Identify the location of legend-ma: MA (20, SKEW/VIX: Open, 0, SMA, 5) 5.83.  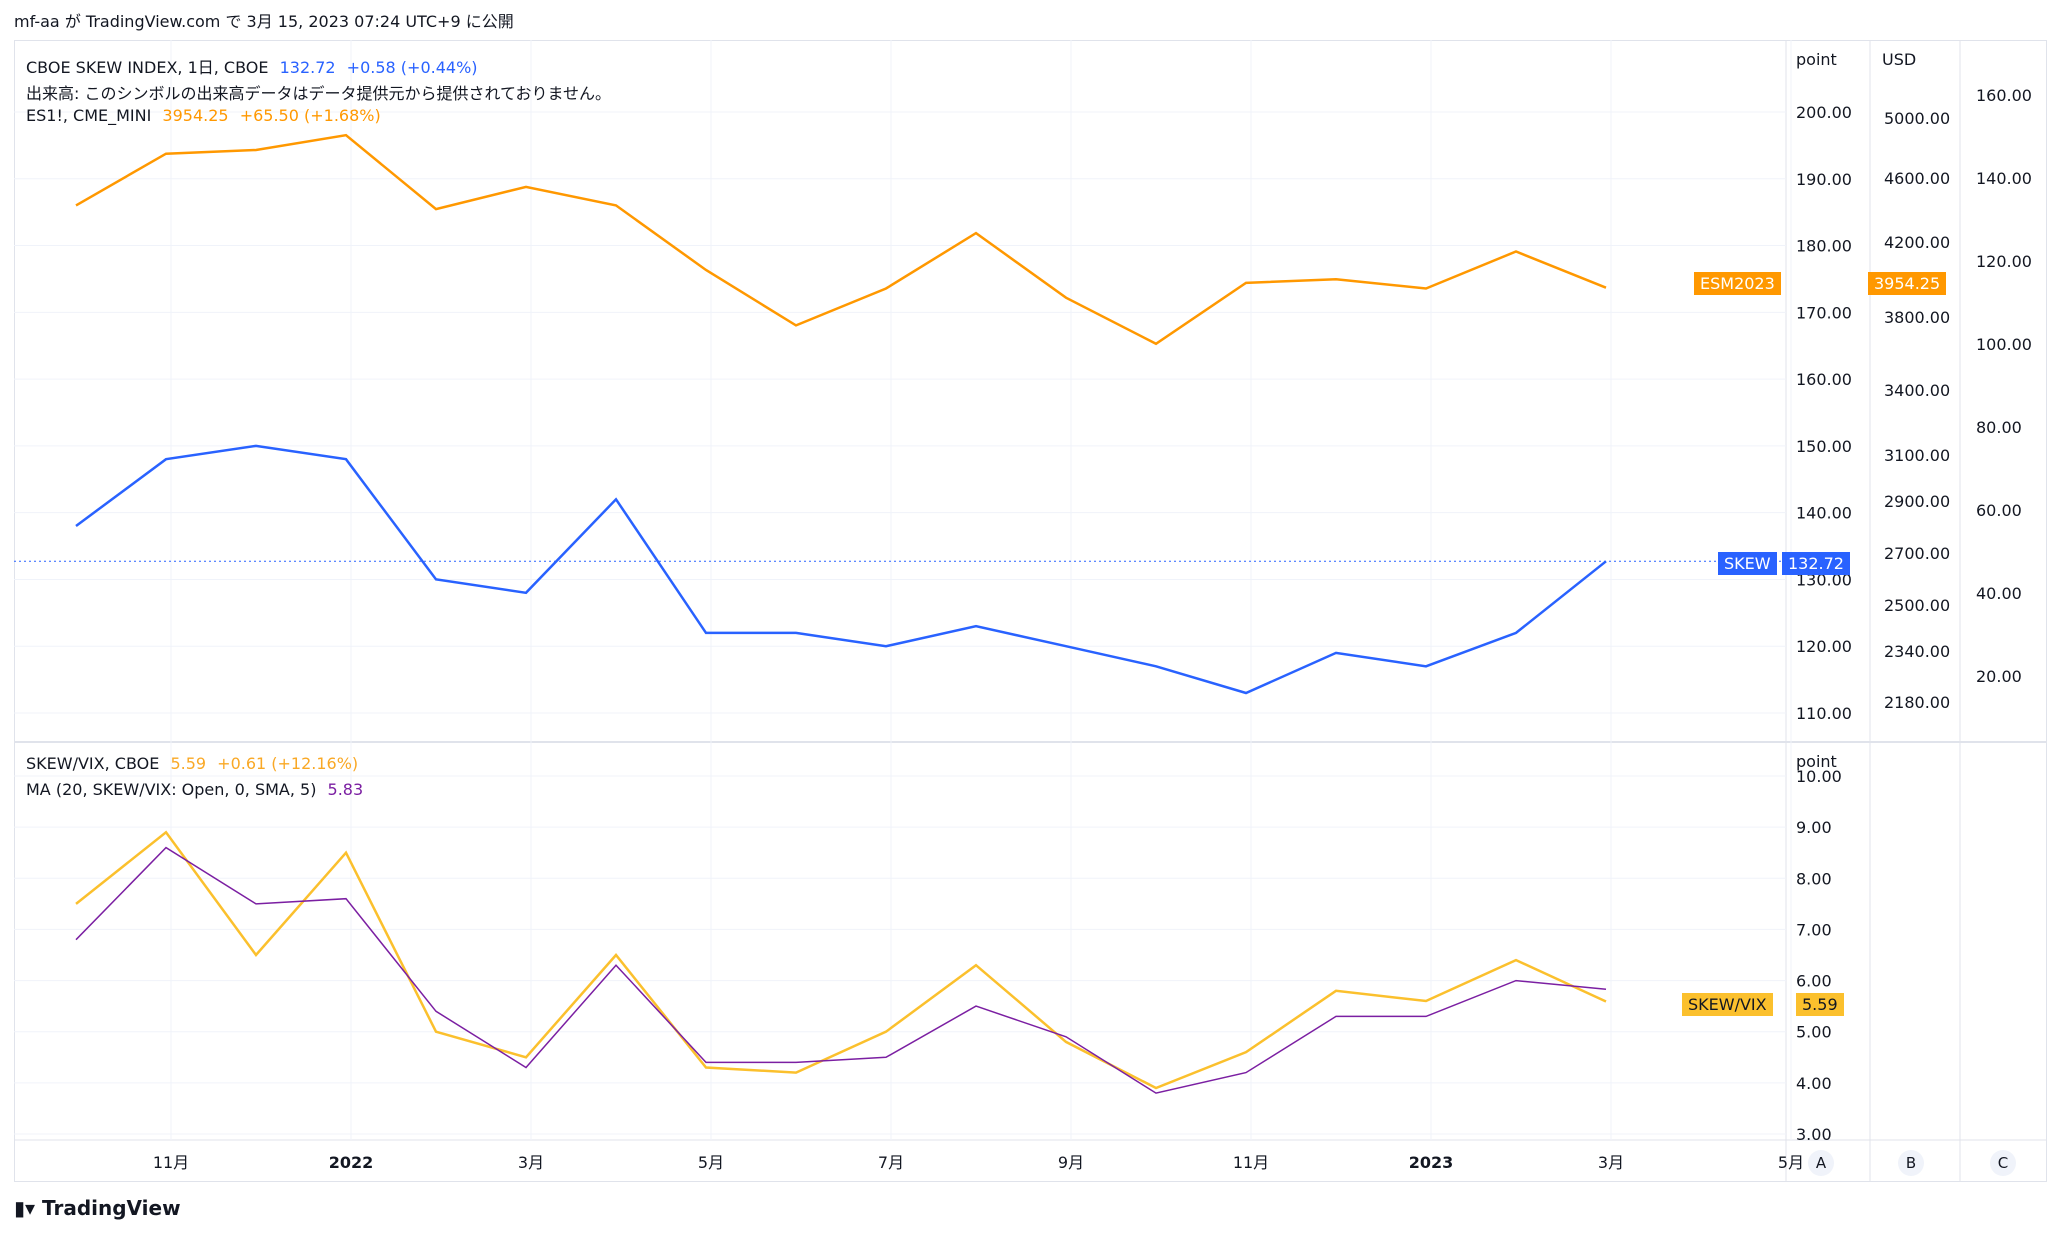
(197, 789).